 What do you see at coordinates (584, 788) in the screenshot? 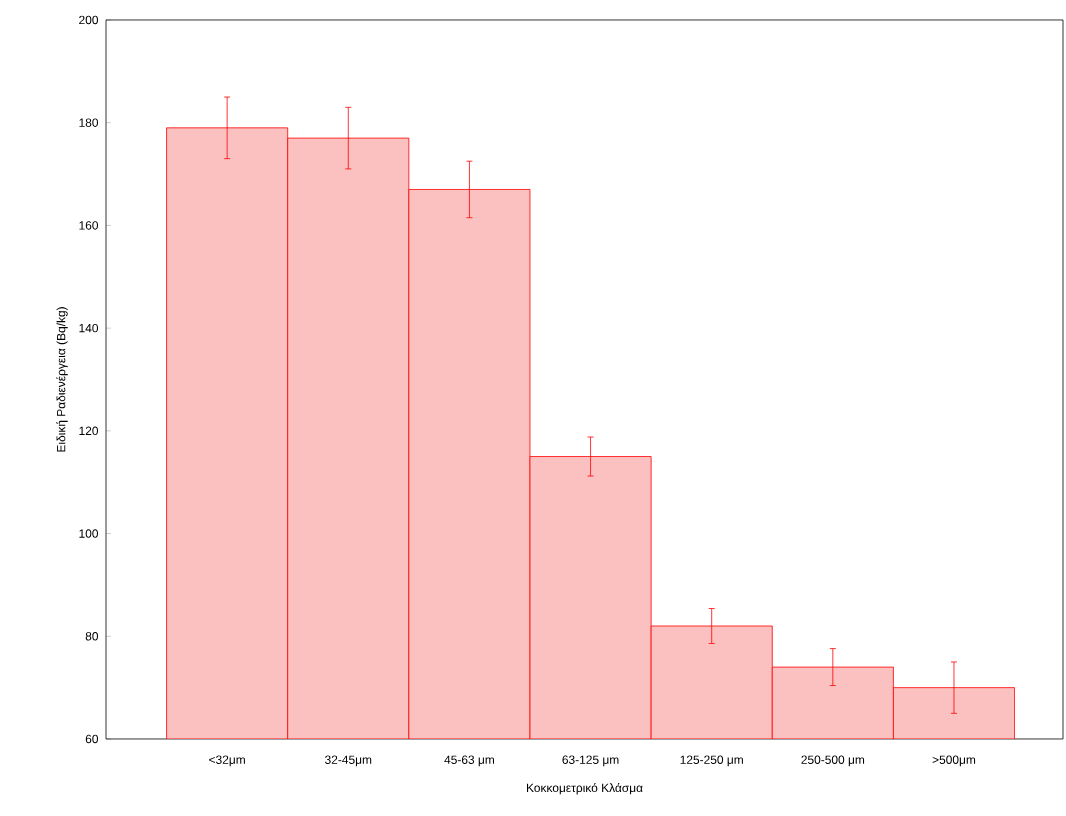
I see `x-axis-title: Κοκκομετρικό Κλάσμα` at bounding box center [584, 788].